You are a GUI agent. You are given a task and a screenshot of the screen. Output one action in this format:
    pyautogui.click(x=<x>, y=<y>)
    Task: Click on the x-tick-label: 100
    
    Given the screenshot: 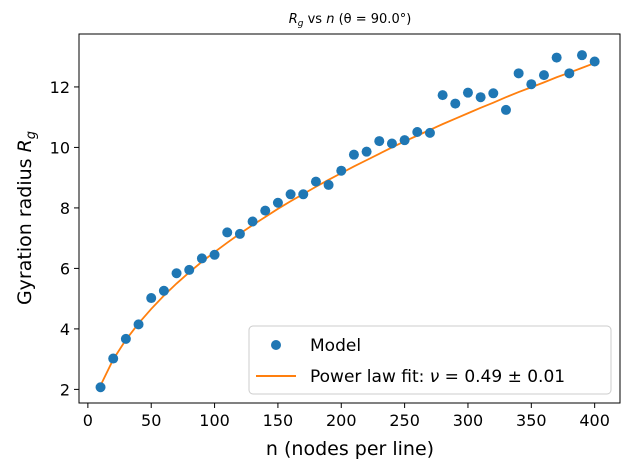 What is the action you would take?
    pyautogui.click(x=214, y=420)
    